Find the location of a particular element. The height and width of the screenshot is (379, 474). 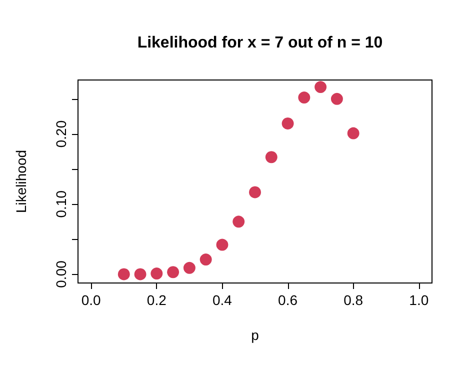

x-axis-title: p is located at coordinates (255, 335).